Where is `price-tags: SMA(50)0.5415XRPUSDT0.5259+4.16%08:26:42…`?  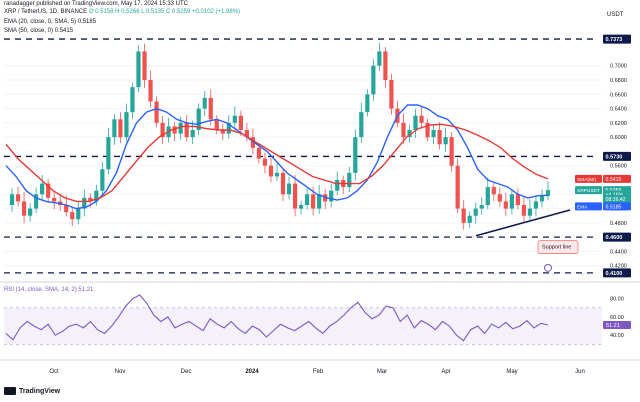 price-tags: SMA(50)0.5415XRPUSDT0.5259+4.16%08:26:42… is located at coordinates (603, 192).